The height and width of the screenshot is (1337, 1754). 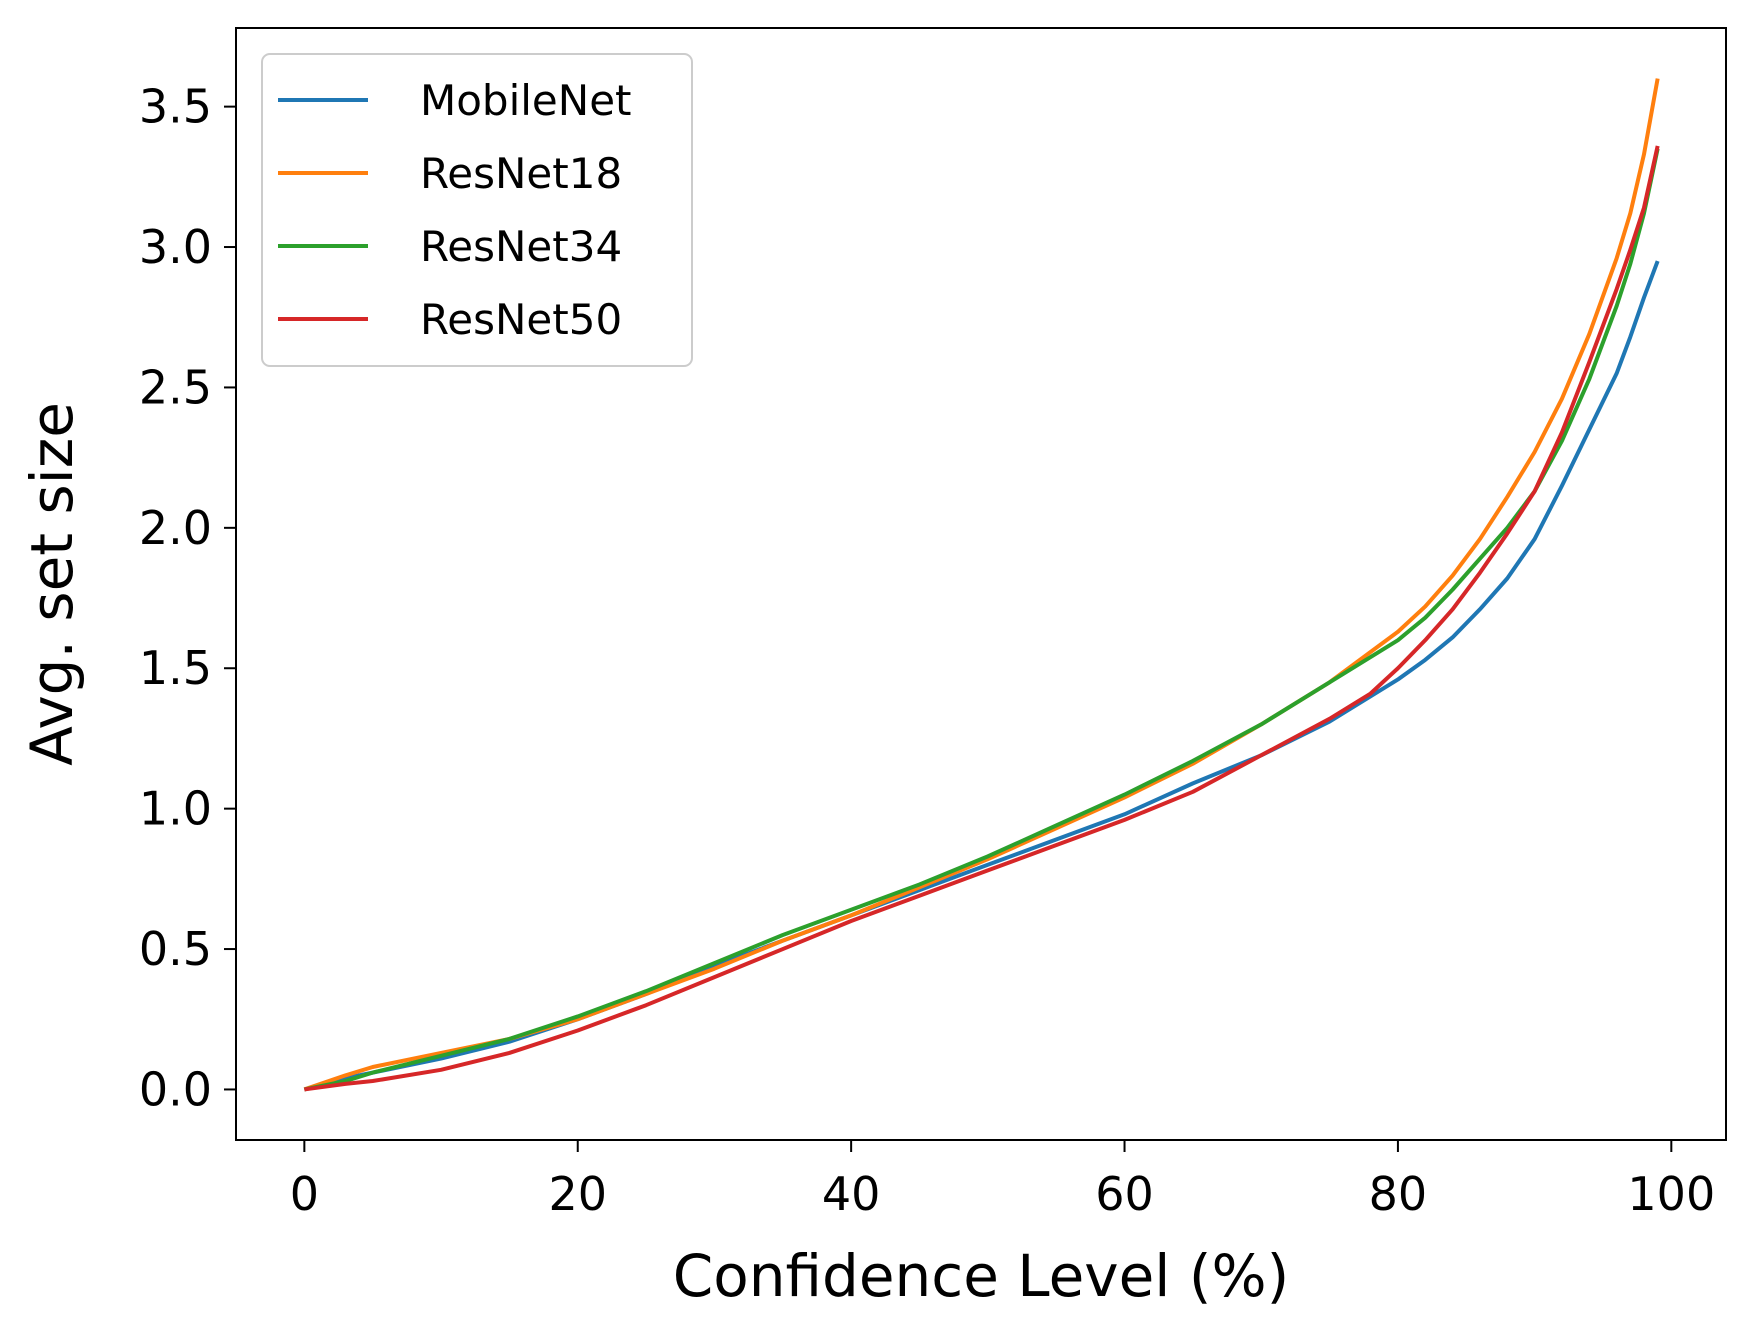 I want to click on y-tick-label: 3.0, so click(x=175, y=247).